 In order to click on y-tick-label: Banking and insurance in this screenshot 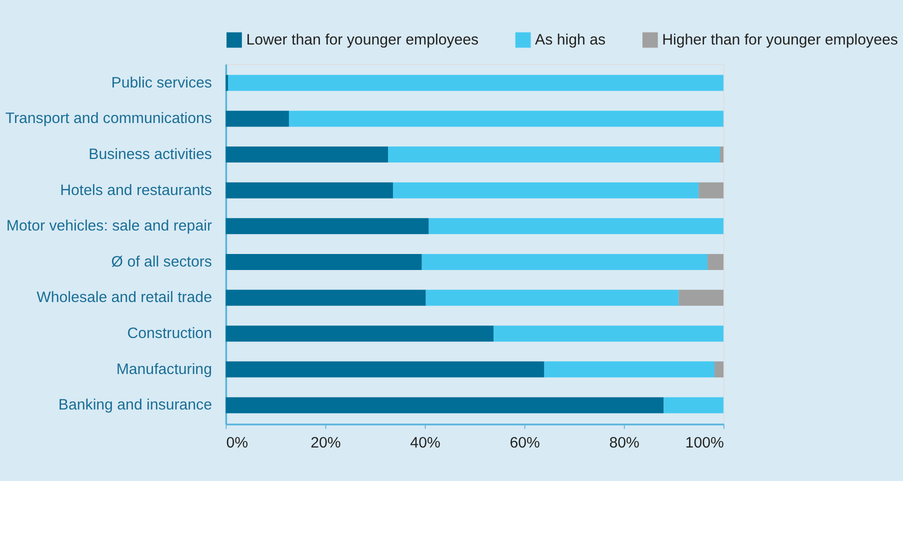, I will do `click(135, 405)`.